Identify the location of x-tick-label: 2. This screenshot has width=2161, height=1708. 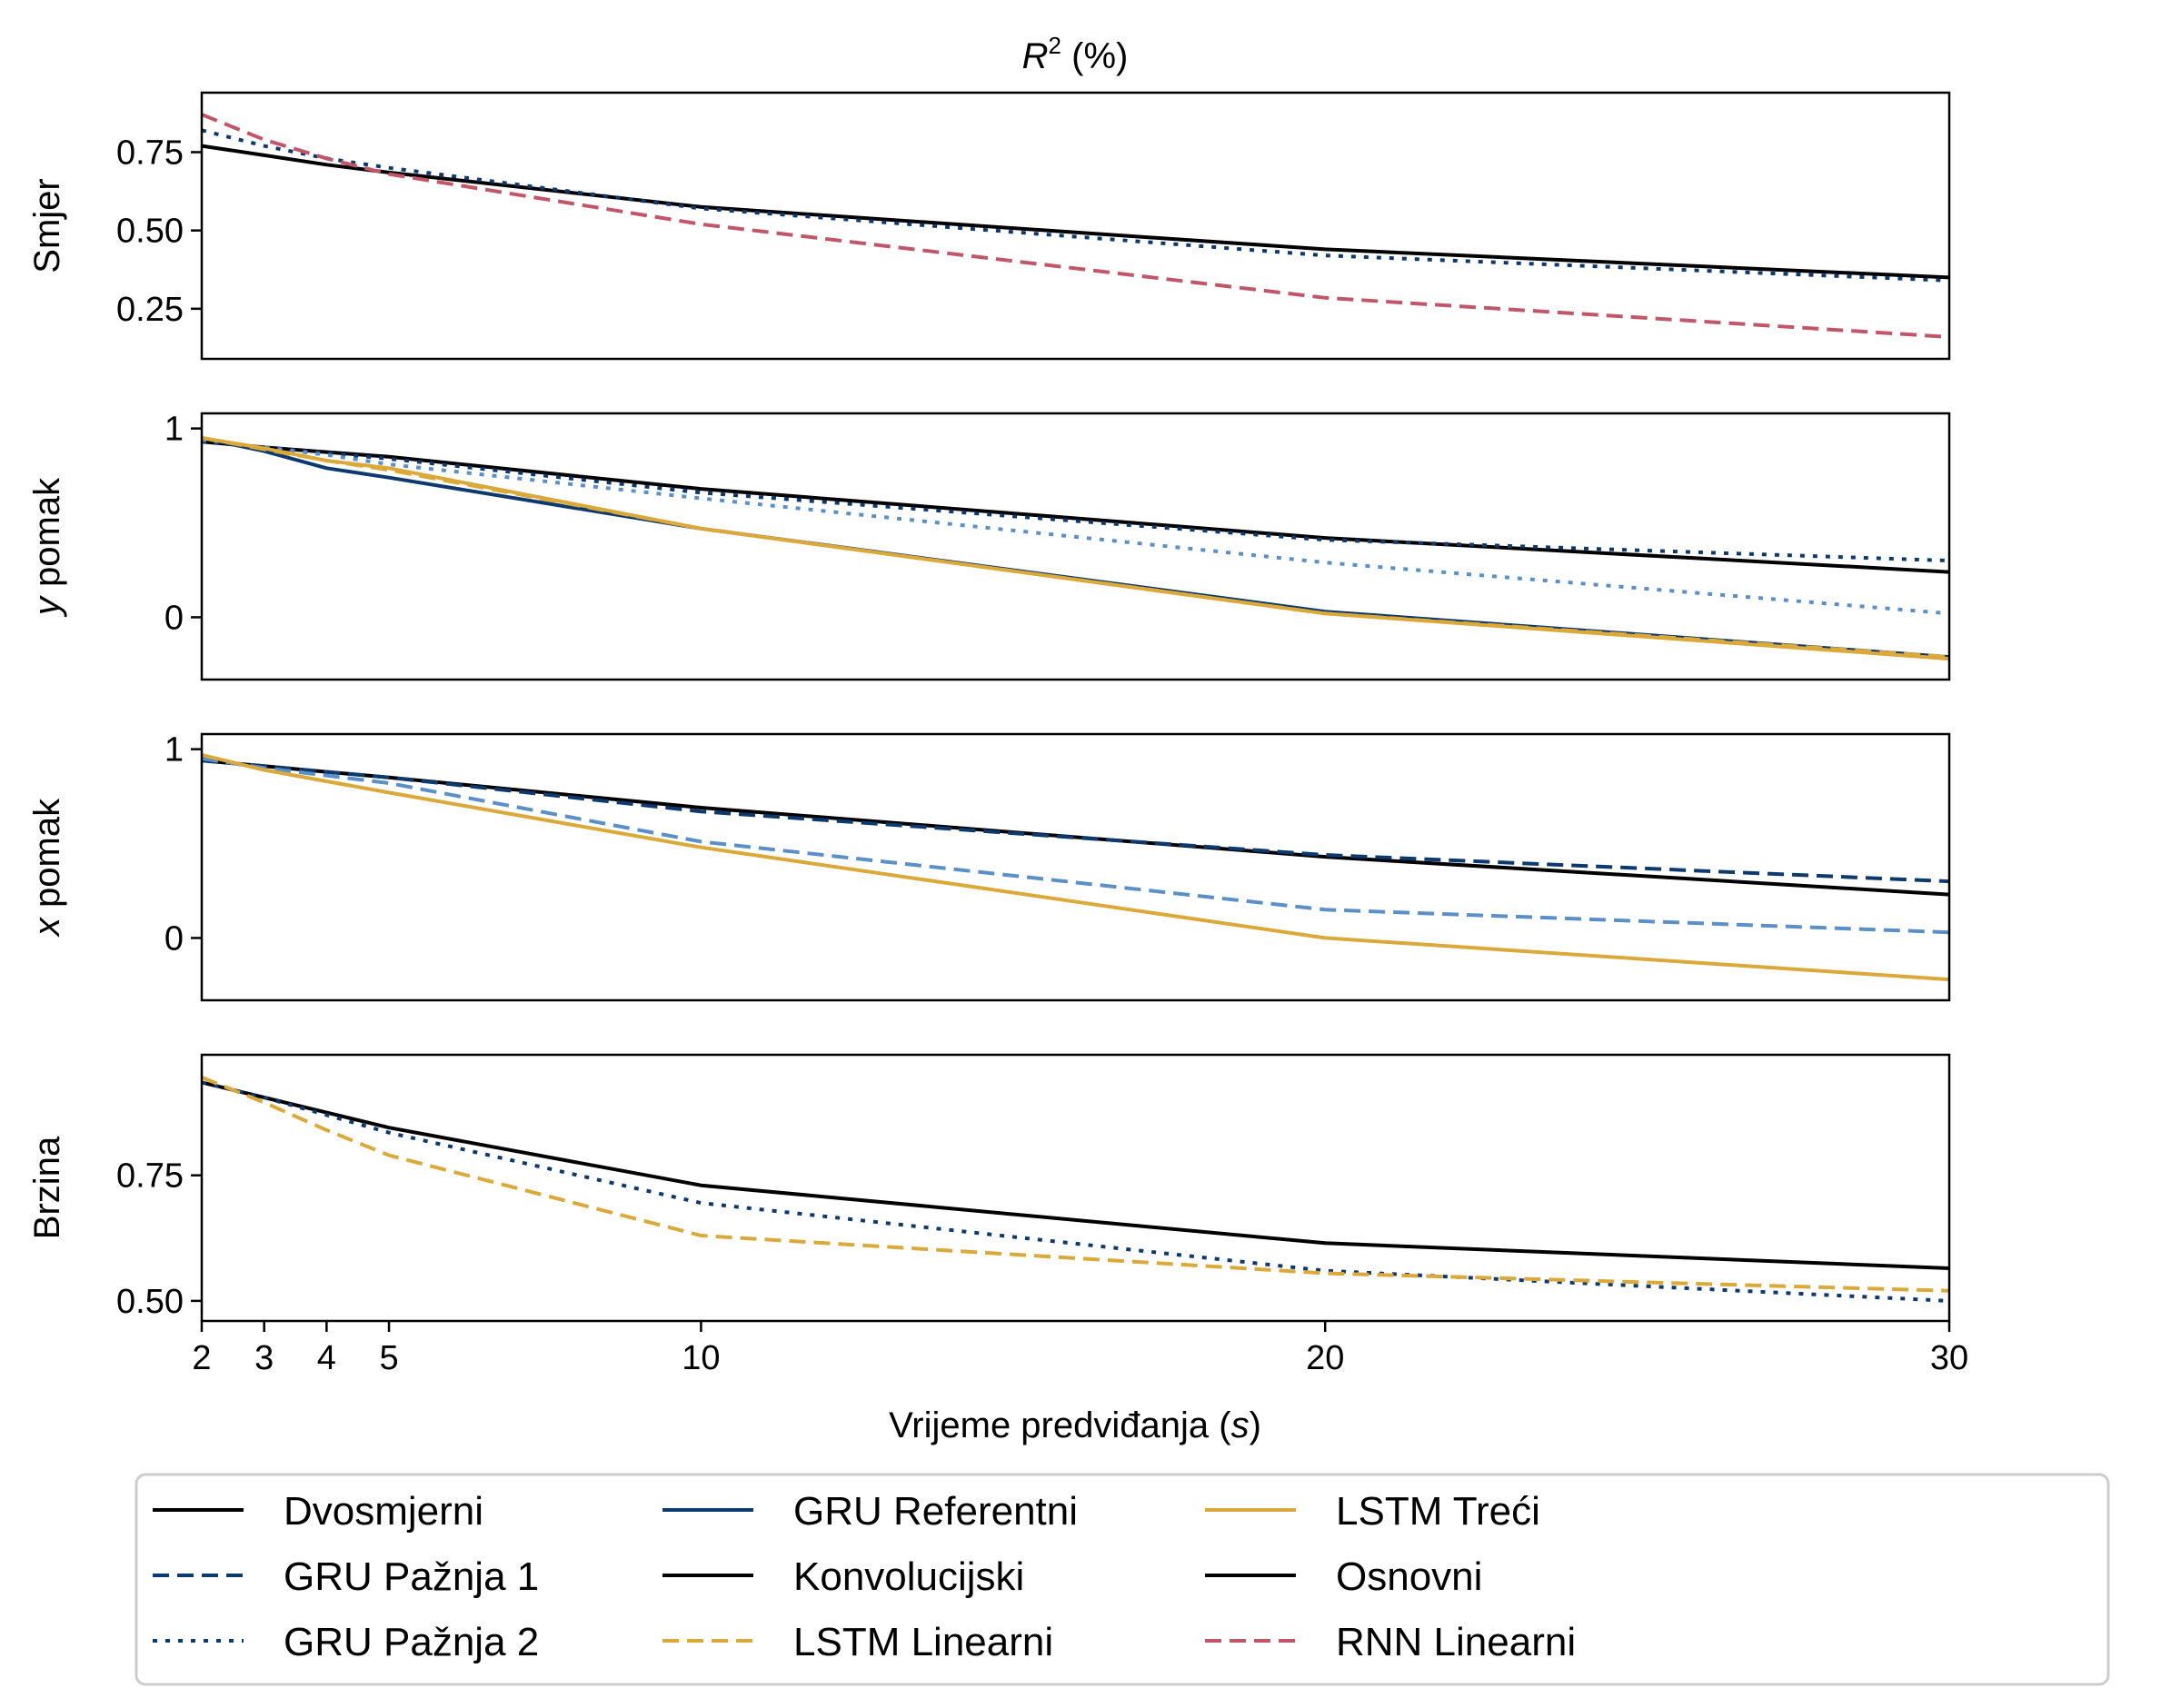
(201, 1358).